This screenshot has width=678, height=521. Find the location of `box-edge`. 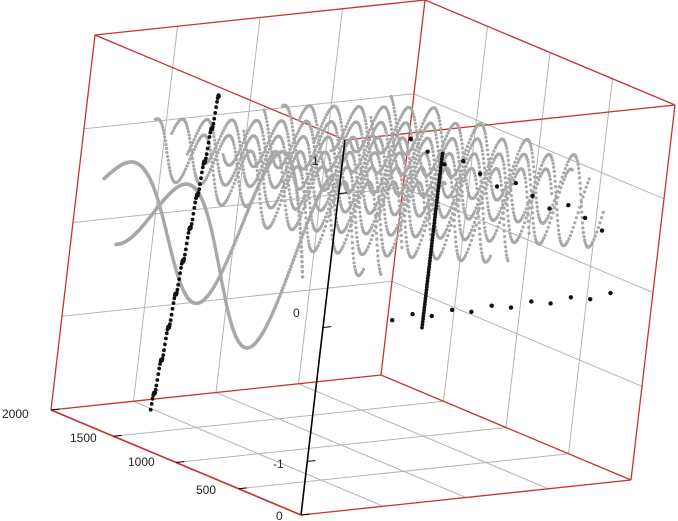

box-edge is located at coordinates (220, 87).